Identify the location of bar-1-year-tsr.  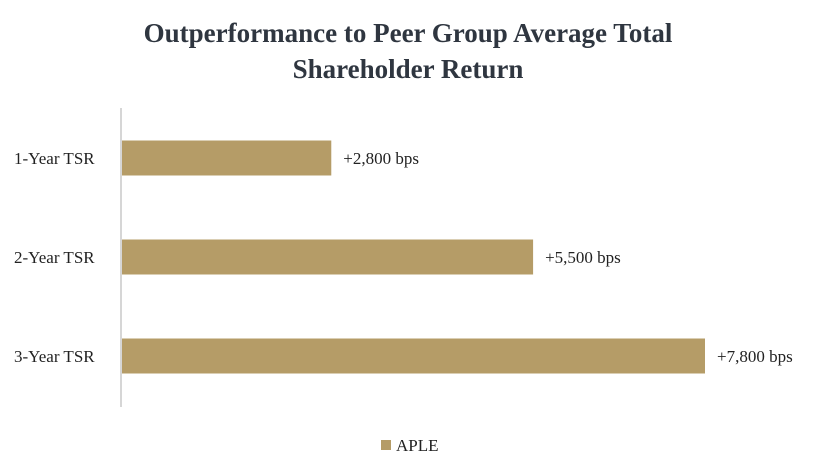
(227, 158).